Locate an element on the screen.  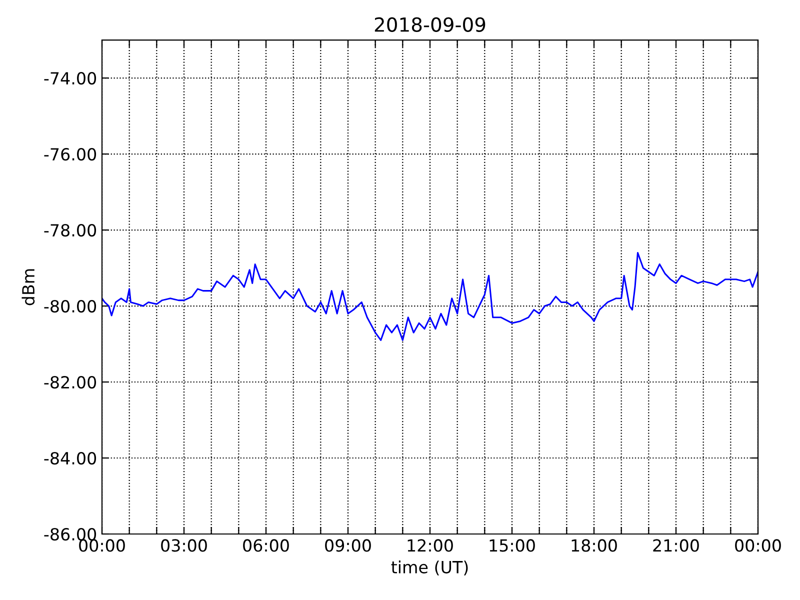
x-tick-label: 06:00 is located at coordinates (266, 545).